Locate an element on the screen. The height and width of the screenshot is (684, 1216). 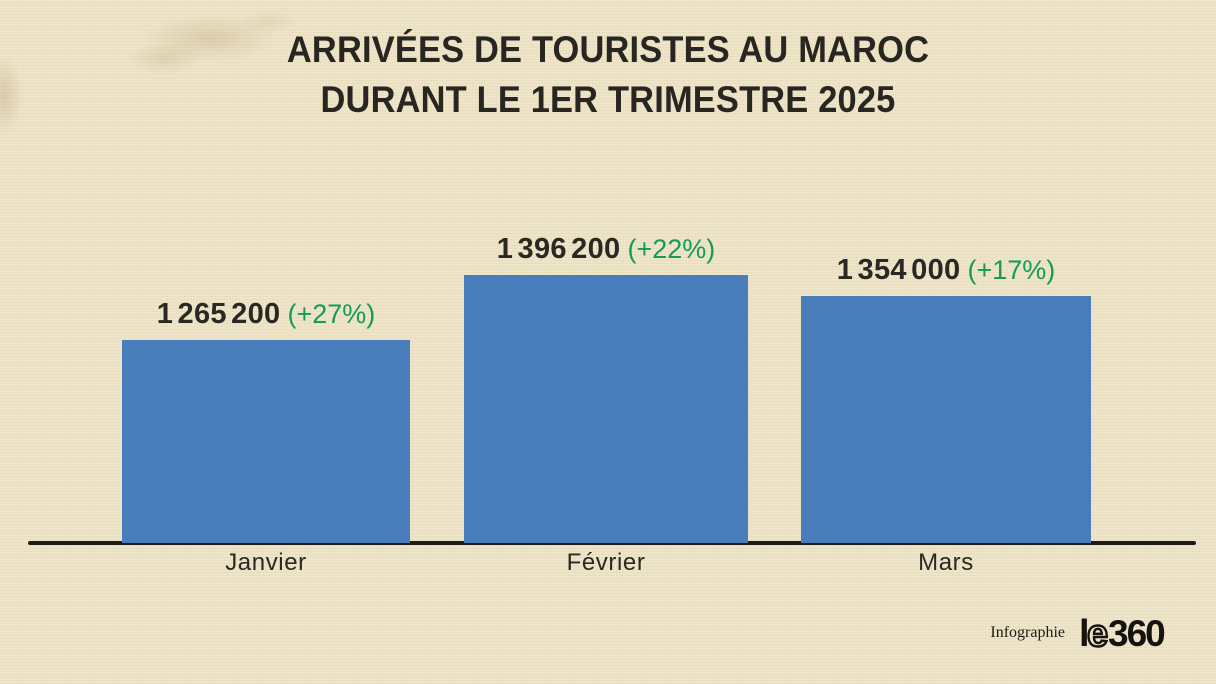
le360-logo: l e 360 is located at coordinates (1123, 634).